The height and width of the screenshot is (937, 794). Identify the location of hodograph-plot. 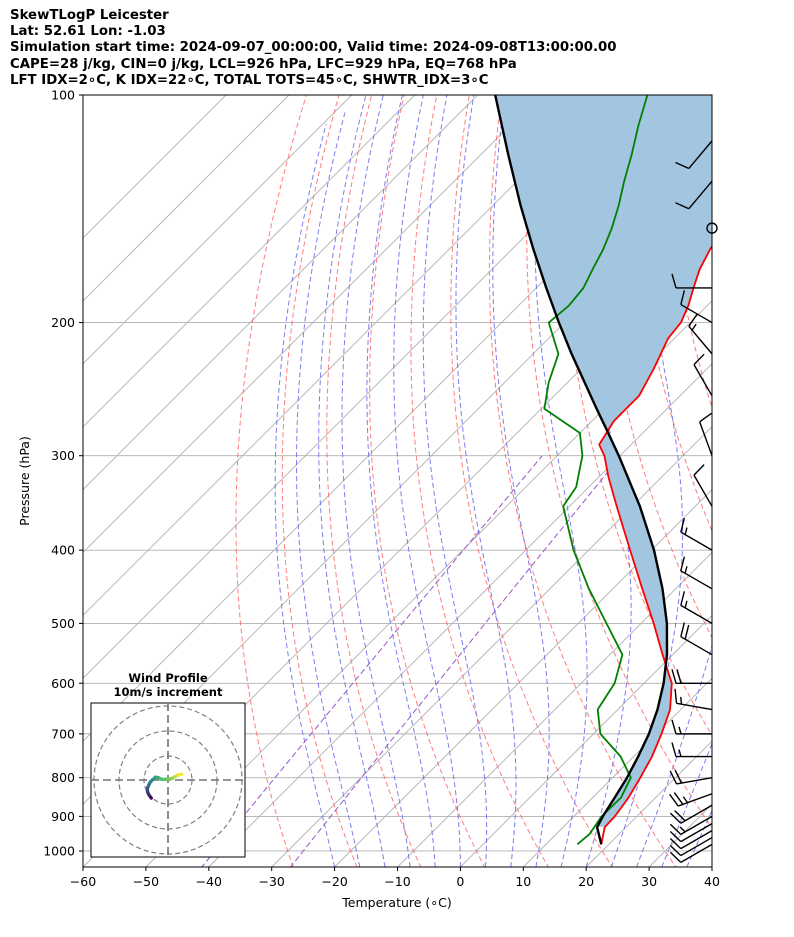
(168, 780).